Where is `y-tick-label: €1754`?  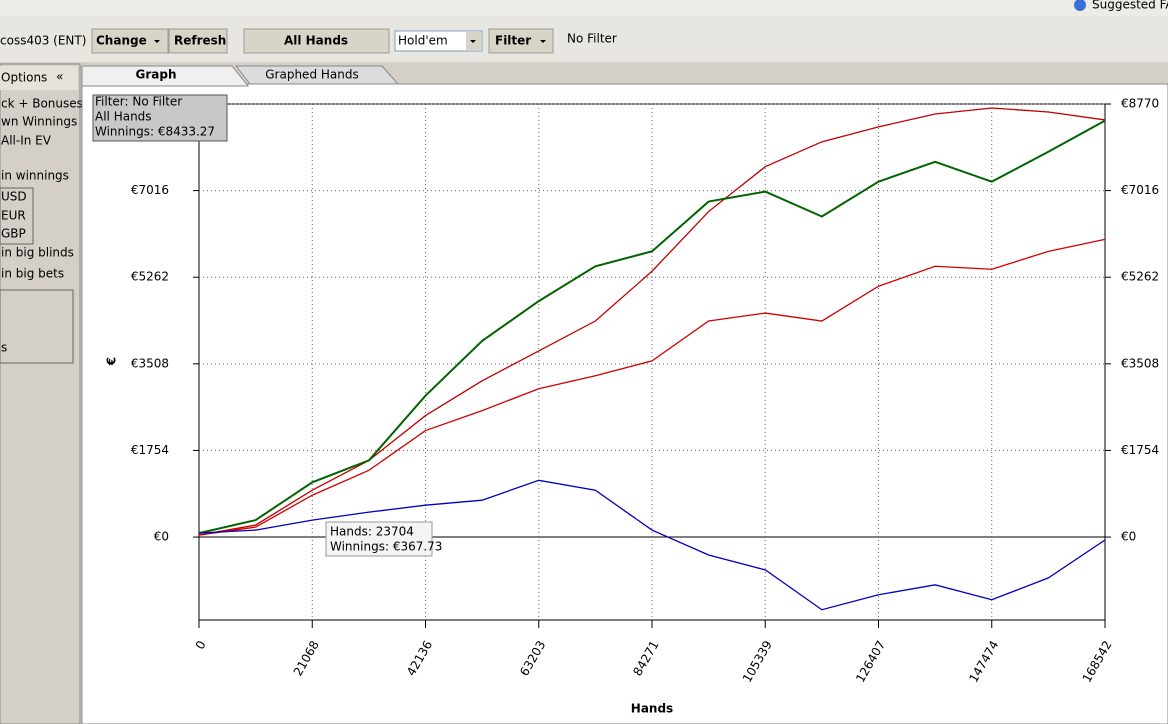 y-tick-label: €1754 is located at coordinates (150, 450).